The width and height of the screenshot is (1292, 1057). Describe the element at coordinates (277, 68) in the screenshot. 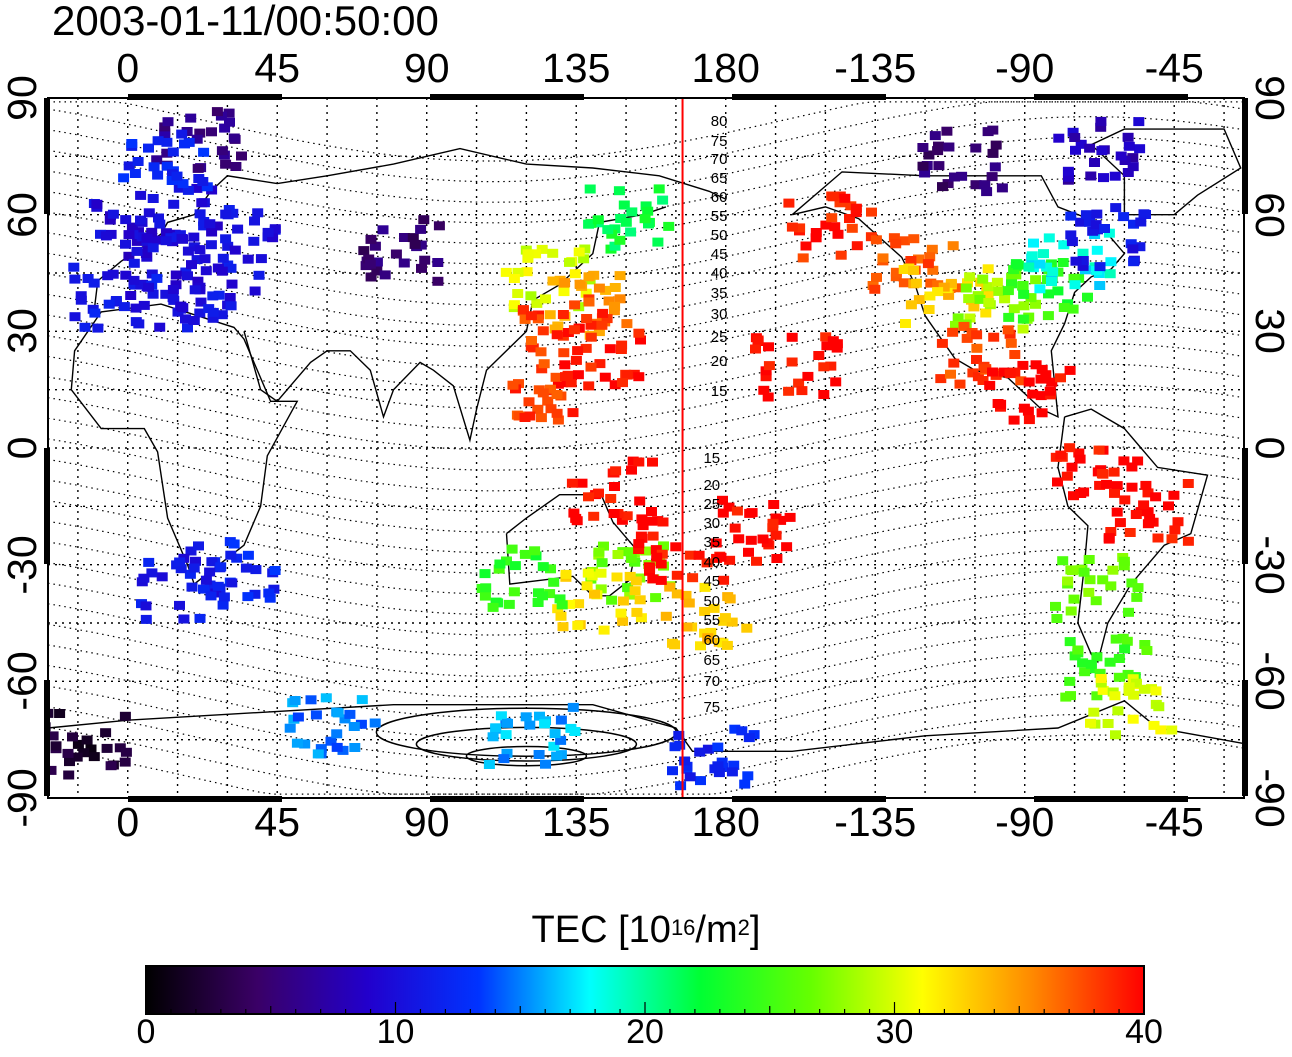

I see `longitude-tick-label: 45` at that location.